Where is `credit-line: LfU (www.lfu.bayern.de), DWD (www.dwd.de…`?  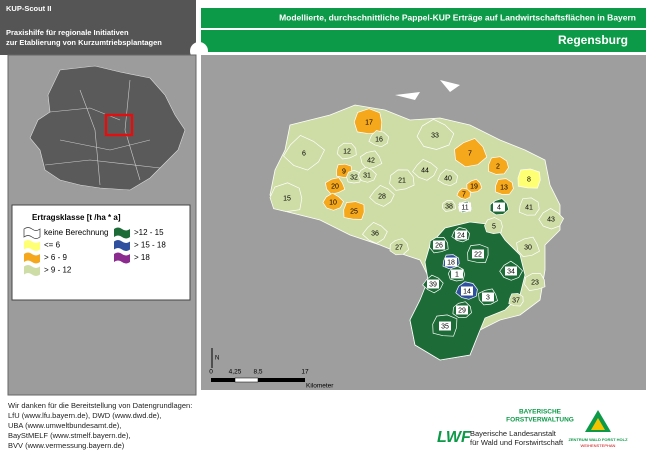
credit-line: LfU (www.lfu.bayern.de), DWD (www.dwd.de… is located at coordinates (84, 415).